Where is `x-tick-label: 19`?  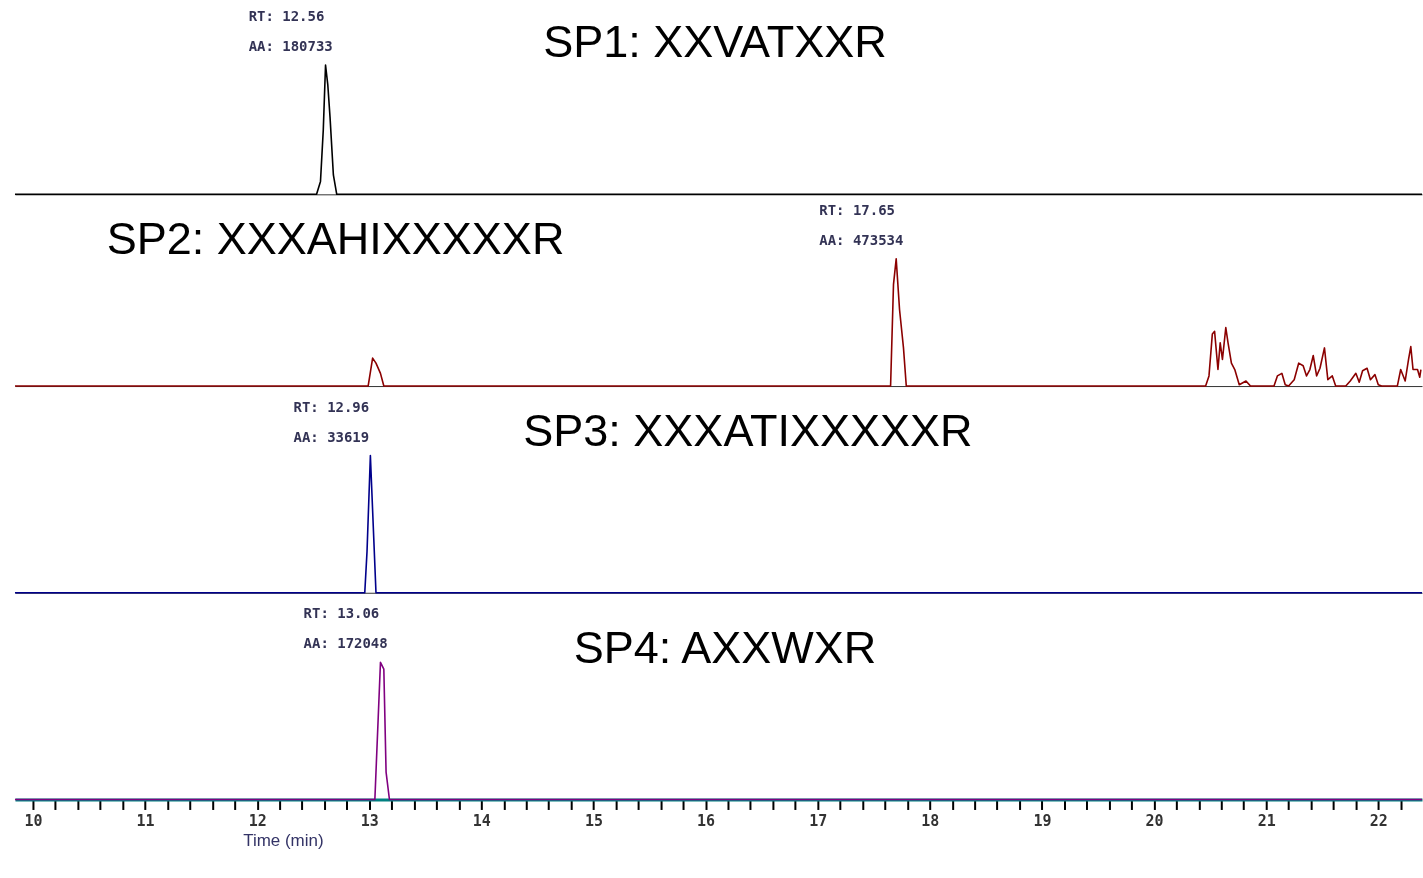
x-tick-label: 19 is located at coordinates (1042, 820).